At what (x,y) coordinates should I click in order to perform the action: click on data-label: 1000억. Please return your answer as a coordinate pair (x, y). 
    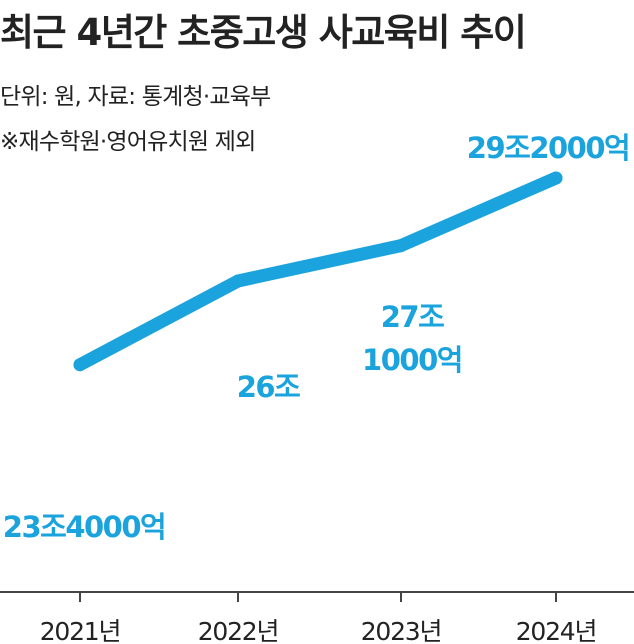
    Looking at the image, I should click on (412, 360).